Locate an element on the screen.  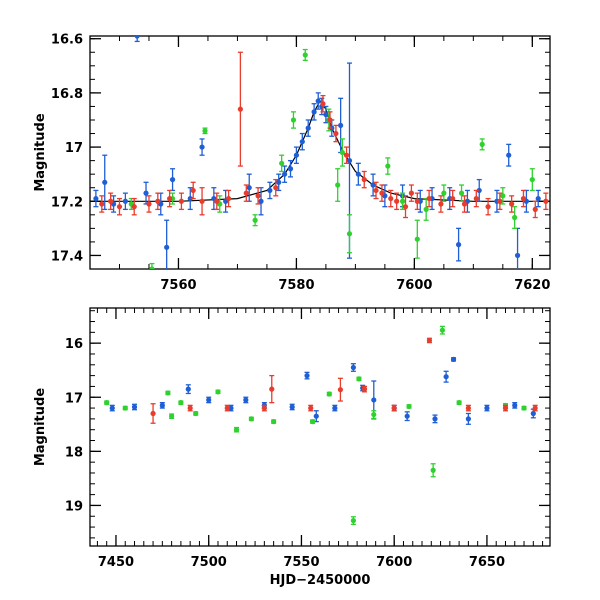
y-tick-label: 17 is located at coordinates (74, 398).